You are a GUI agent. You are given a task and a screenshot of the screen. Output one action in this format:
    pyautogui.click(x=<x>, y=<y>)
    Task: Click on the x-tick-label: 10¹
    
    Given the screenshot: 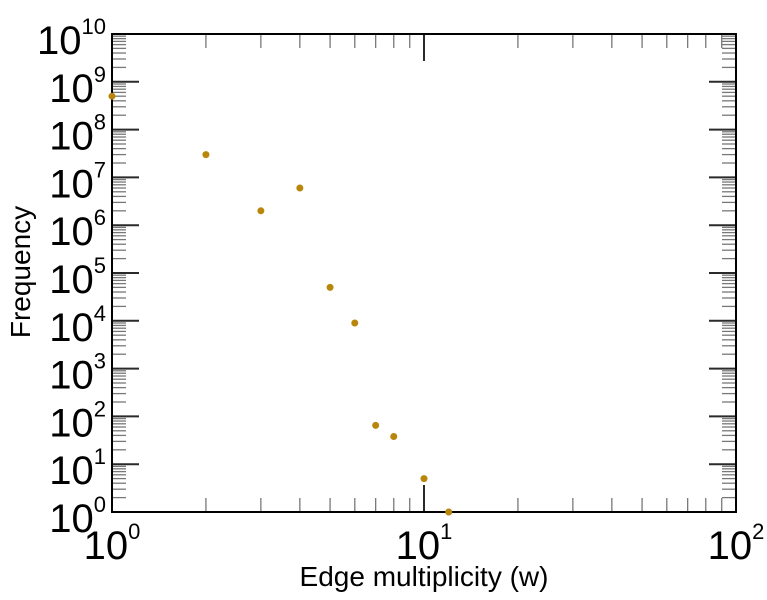 What is the action you would take?
    pyautogui.click(x=424, y=543)
    